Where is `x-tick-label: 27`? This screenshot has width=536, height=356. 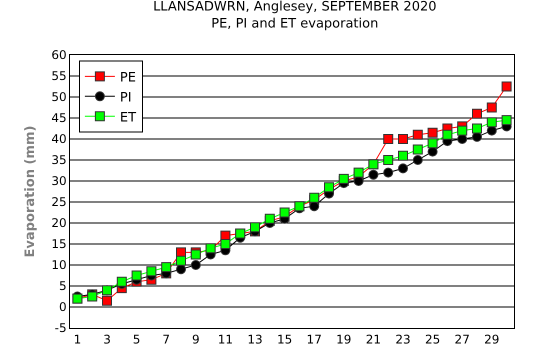
x-tick-label: 27 is located at coordinates (462, 339).